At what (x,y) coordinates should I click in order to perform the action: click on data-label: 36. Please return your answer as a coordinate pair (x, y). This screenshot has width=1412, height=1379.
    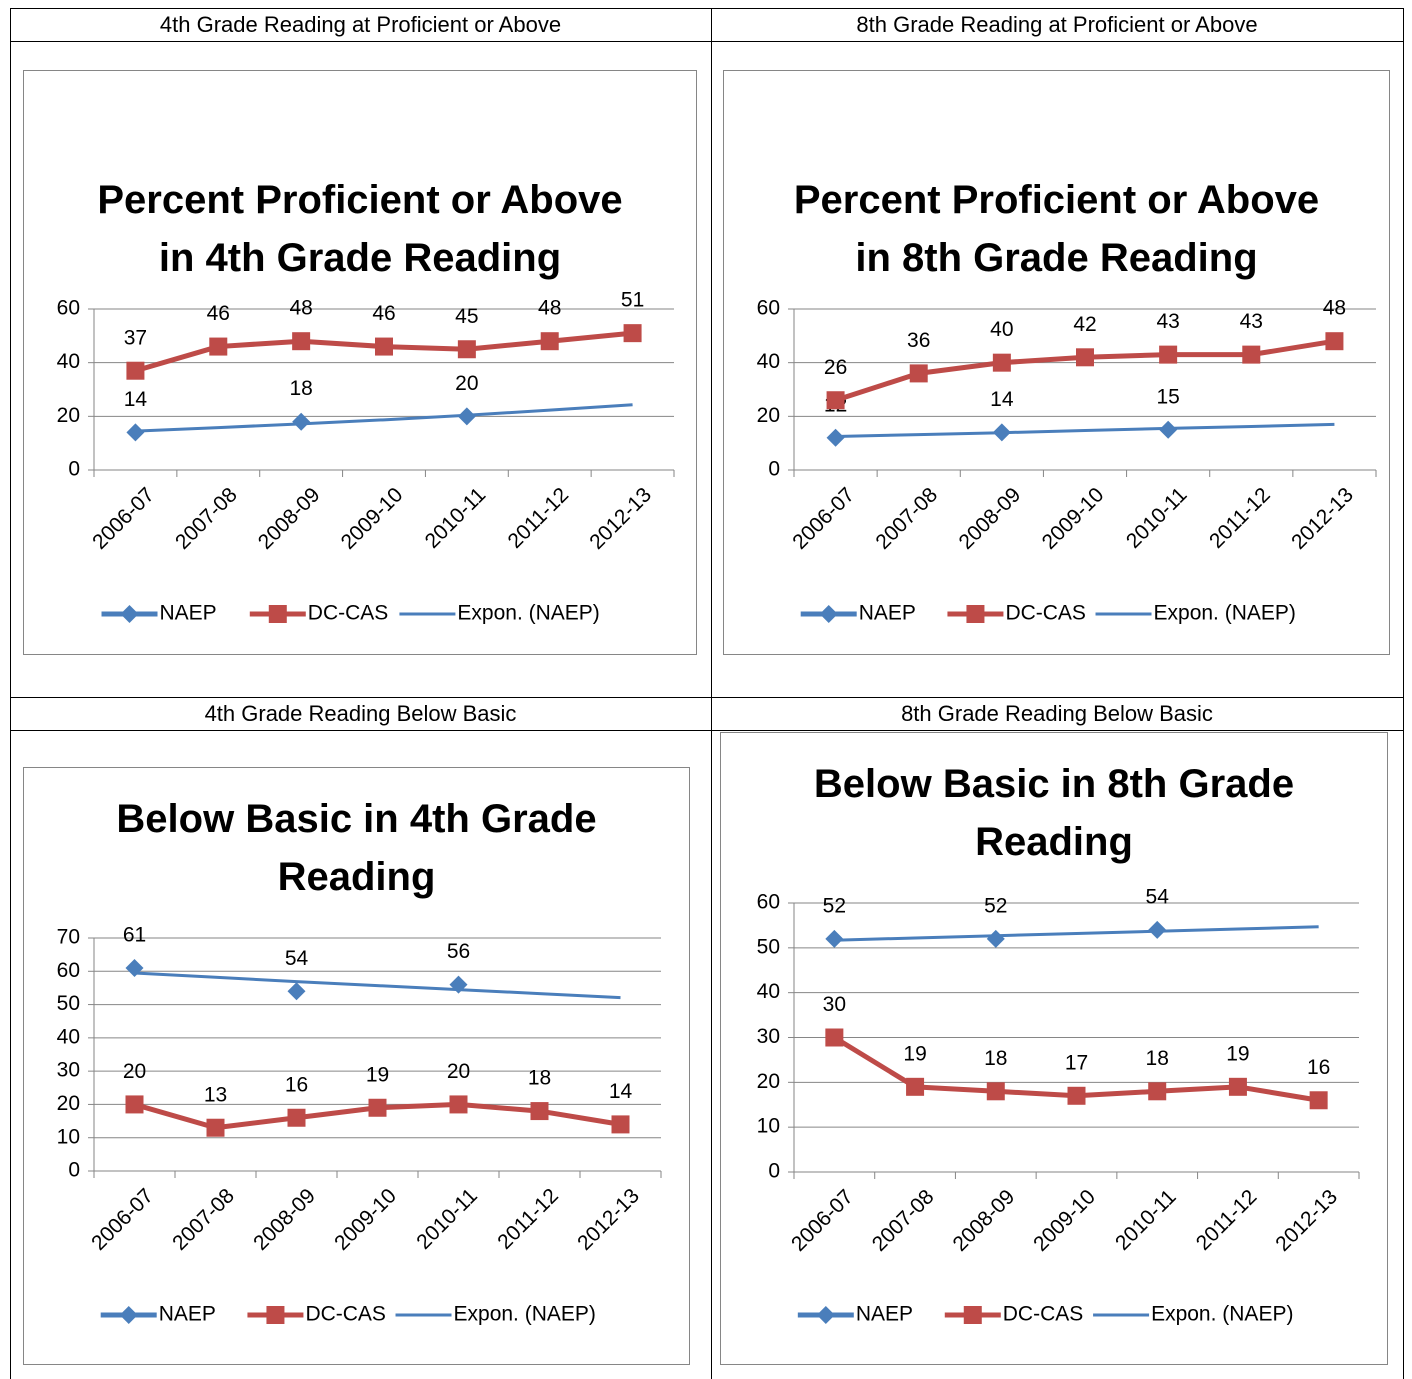
    Looking at the image, I should click on (918, 340).